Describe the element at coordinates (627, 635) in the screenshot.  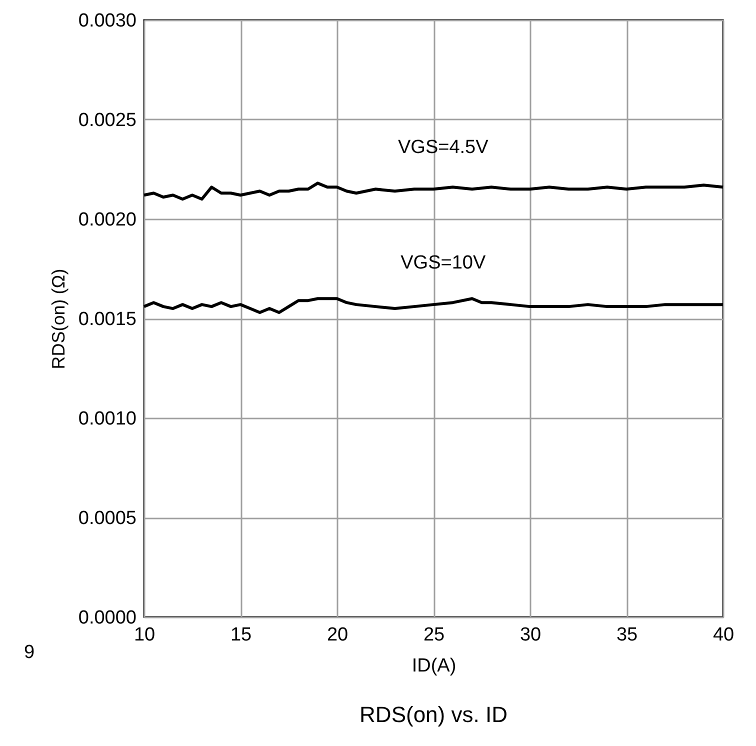
I see `x-tick-label: 35` at that location.